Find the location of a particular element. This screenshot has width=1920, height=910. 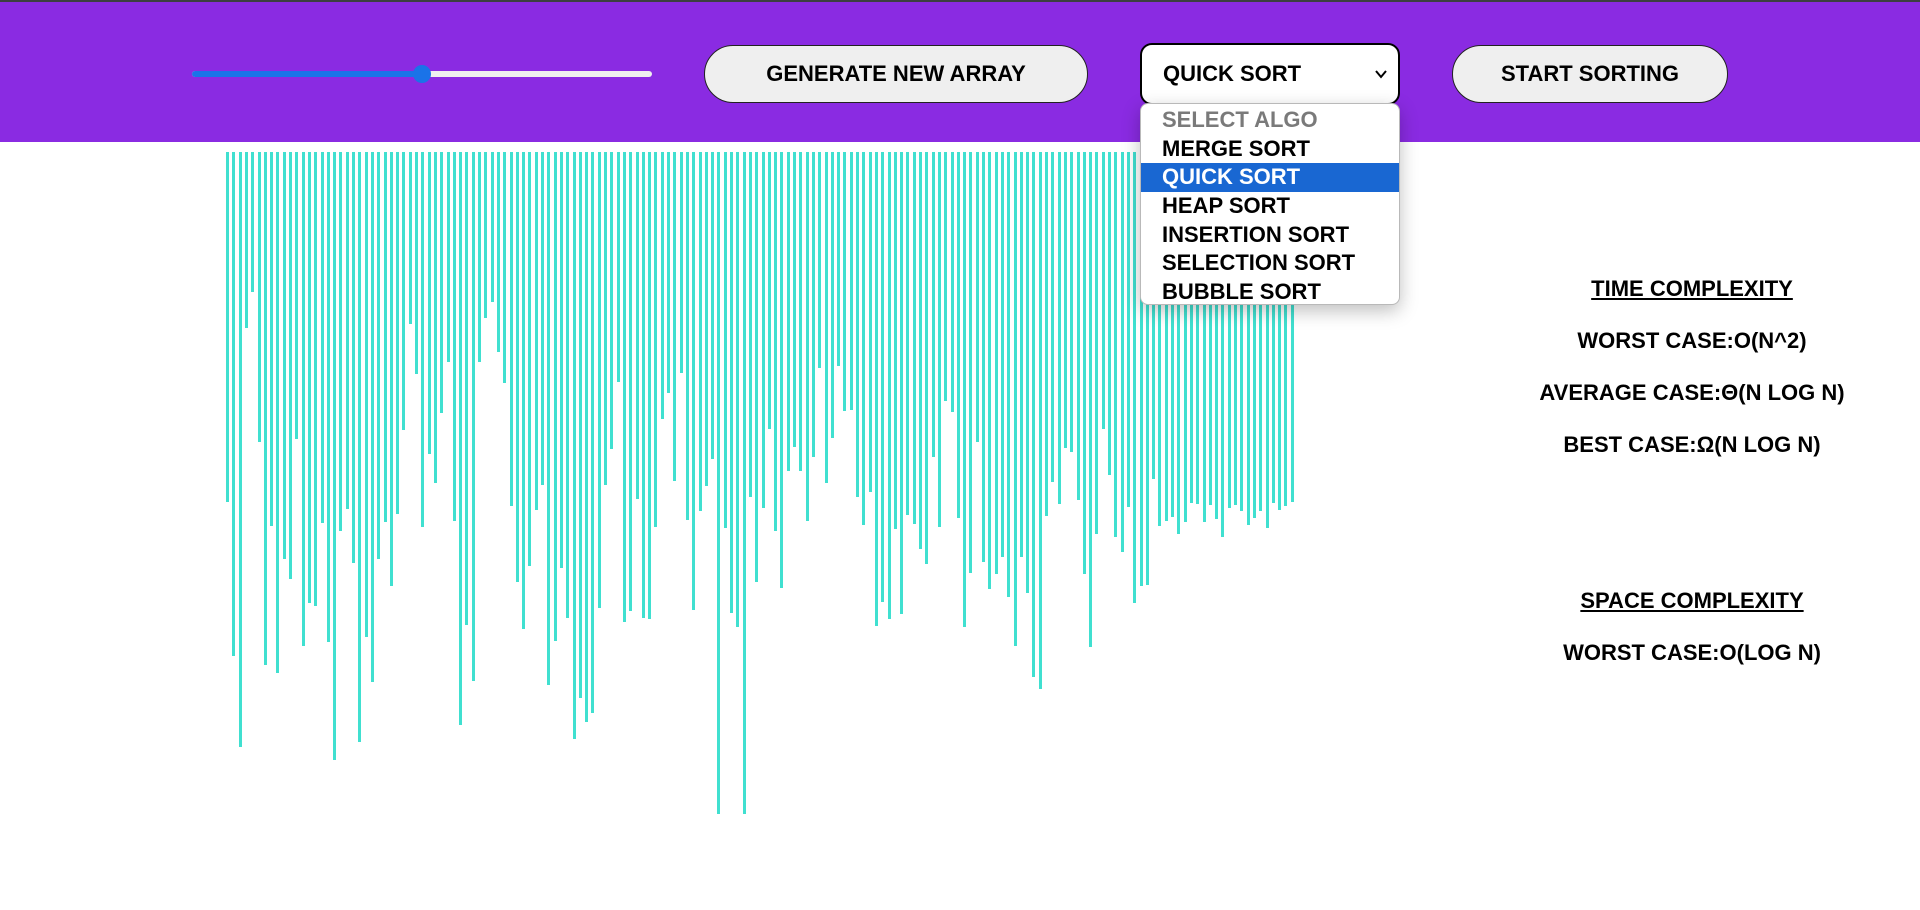

algorithm-option: QUICK SORT is located at coordinates (1270, 178).